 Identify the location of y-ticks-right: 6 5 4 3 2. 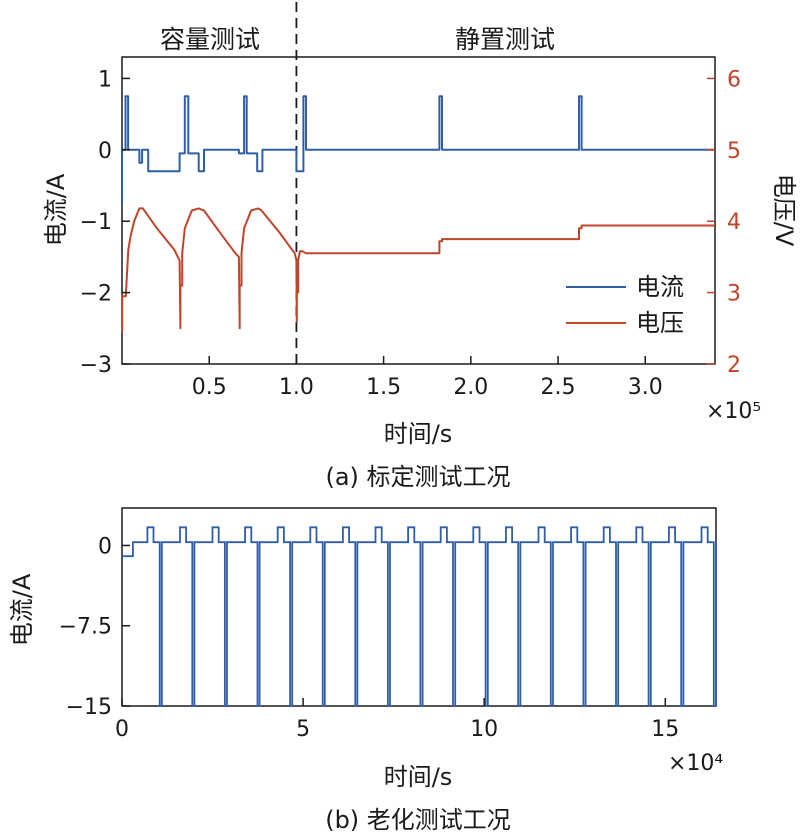
(724, 222).